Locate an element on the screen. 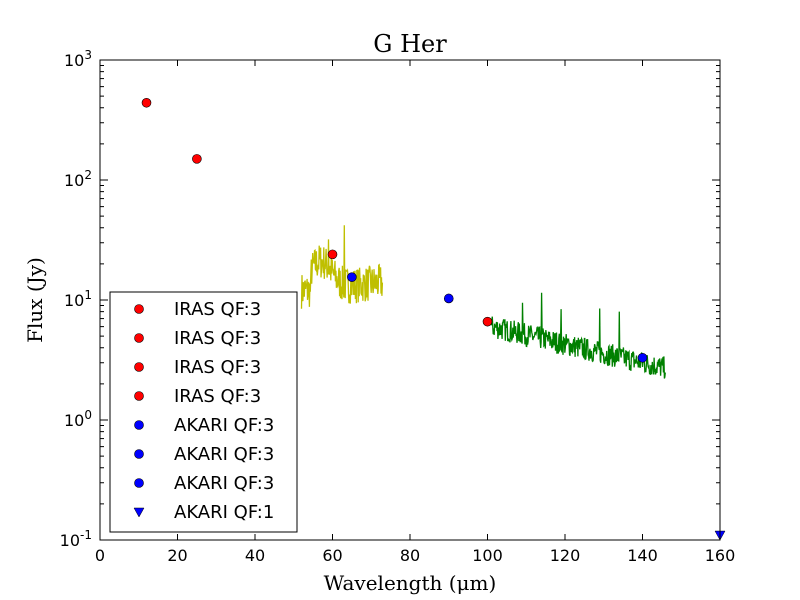  x-tick-label: 140 is located at coordinates (642, 555).